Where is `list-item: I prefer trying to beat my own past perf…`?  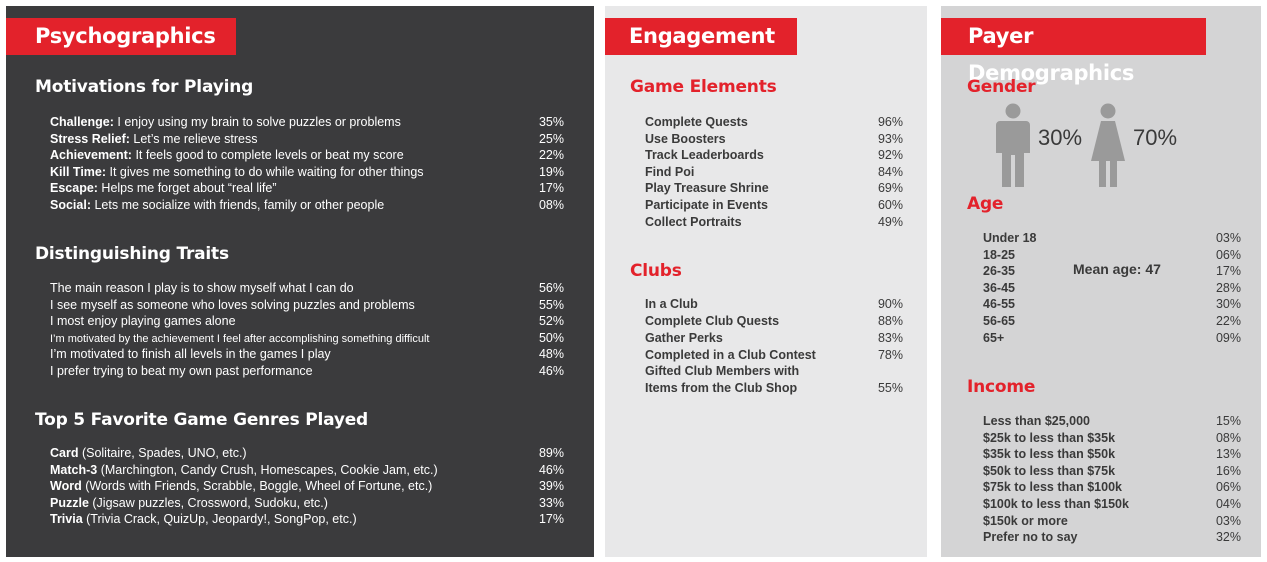 list-item: I prefer trying to beat my own past perf… is located at coordinates (307, 371).